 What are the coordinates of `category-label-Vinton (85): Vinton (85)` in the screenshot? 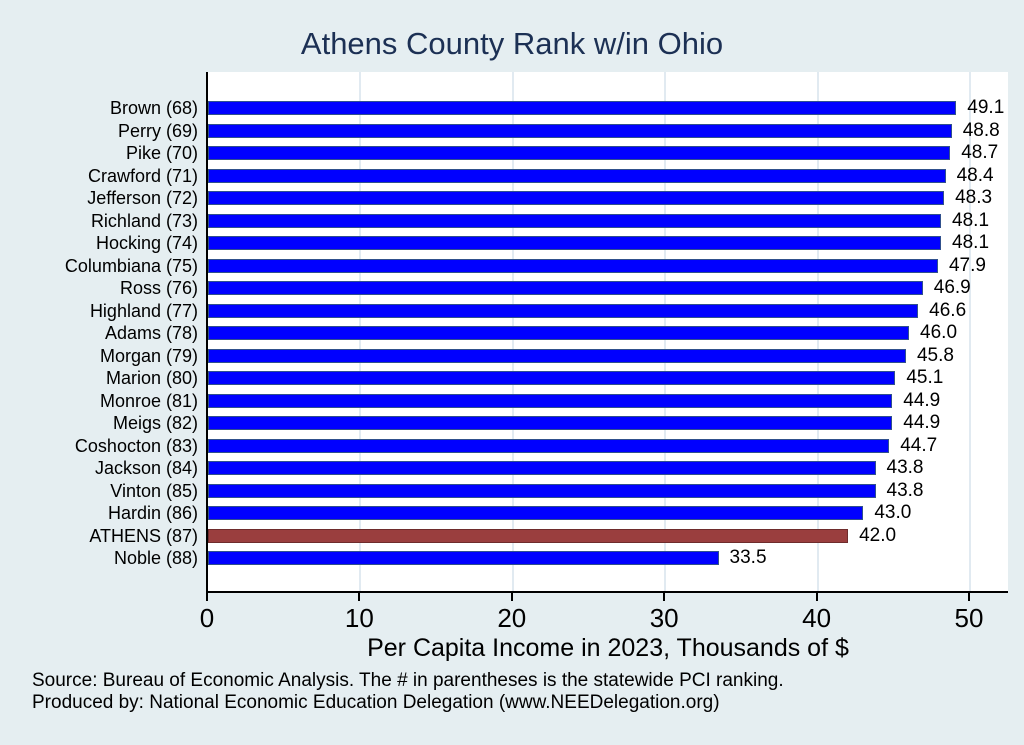 It's located at (154, 490).